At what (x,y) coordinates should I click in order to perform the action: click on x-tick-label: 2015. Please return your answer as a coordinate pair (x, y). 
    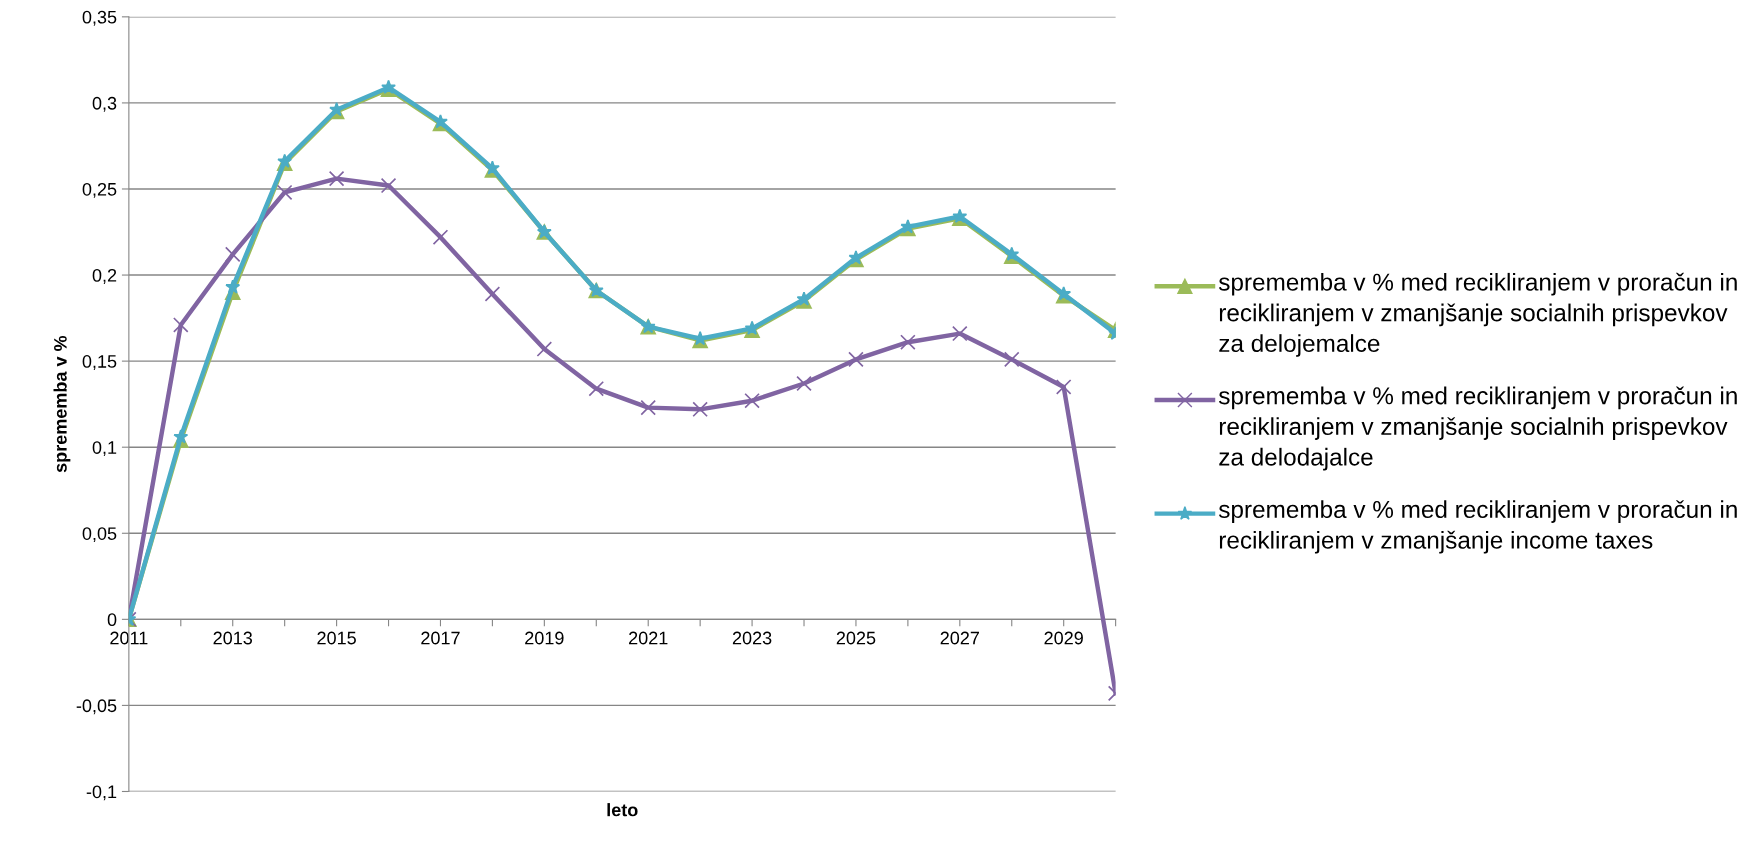
    Looking at the image, I should click on (336, 638).